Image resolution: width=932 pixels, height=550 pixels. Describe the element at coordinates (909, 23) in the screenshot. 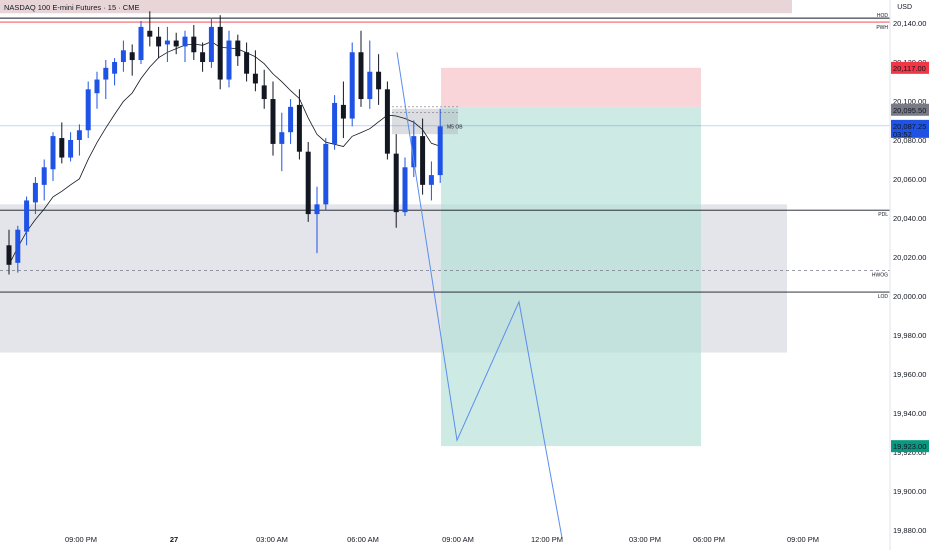

I see `price-tick-label: 20,140.00` at that location.